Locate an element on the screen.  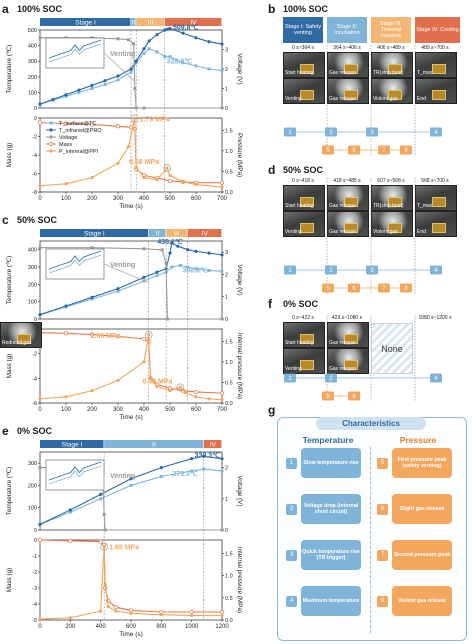
x-tick-label-3: 300 is located at coordinates (118, 199).